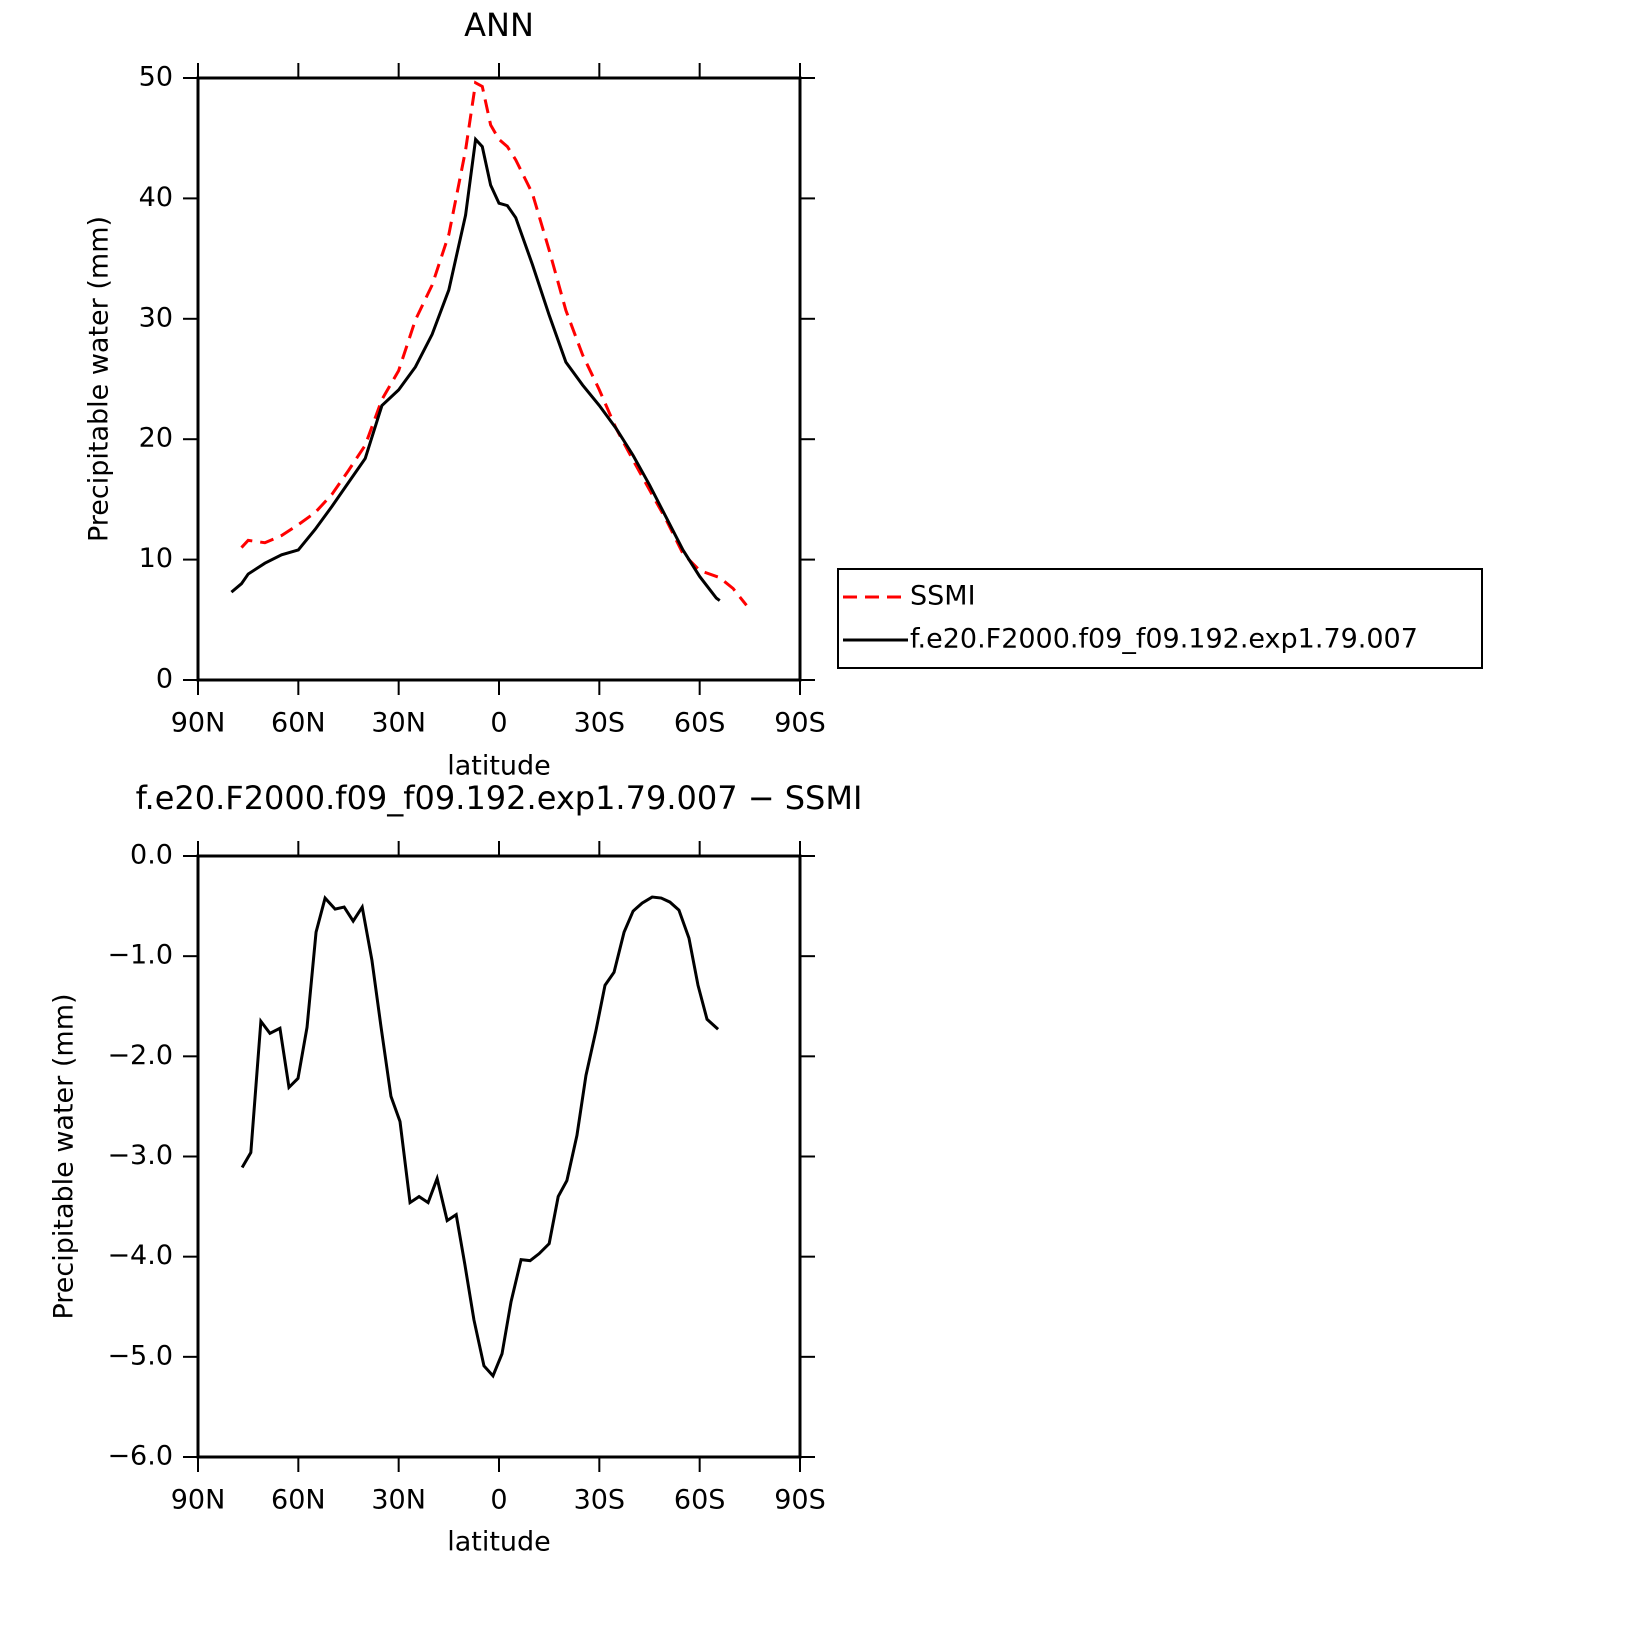 The height and width of the screenshot is (1641, 1644). Describe the element at coordinates (156, 197) in the screenshot. I see `y-tick-label: 40` at that location.